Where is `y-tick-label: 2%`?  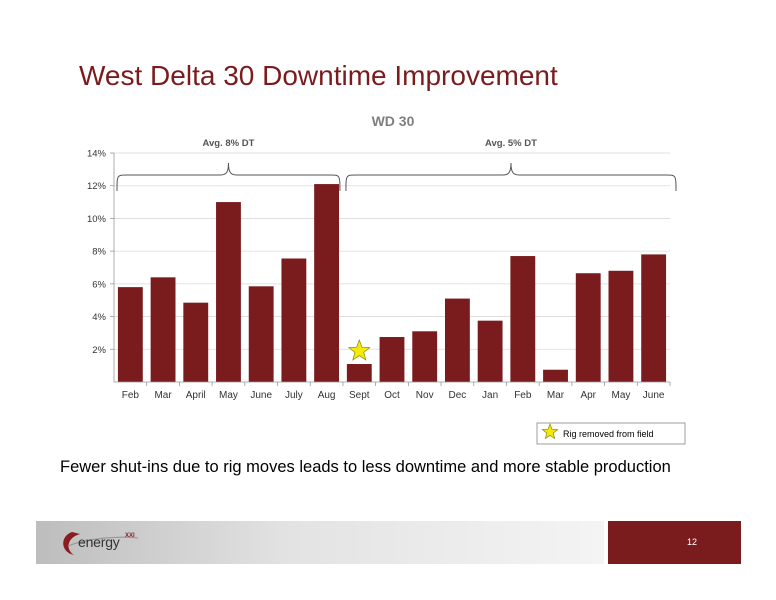
y-tick-label: 2% is located at coordinates (99, 350).